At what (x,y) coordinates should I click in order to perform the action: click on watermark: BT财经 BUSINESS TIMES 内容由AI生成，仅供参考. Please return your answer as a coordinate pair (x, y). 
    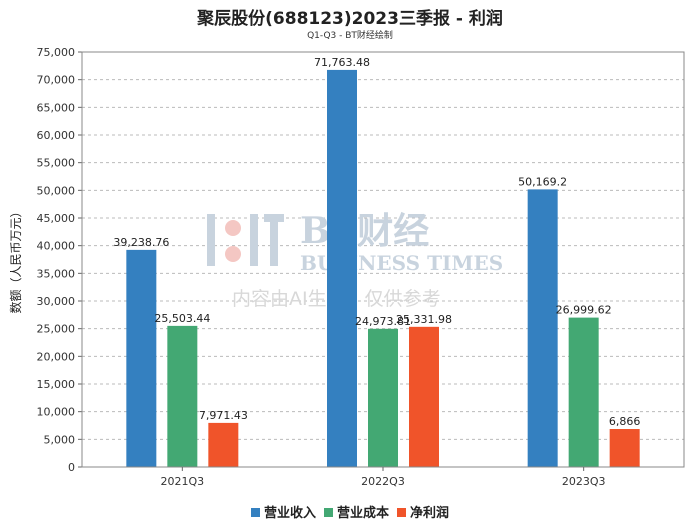
    Looking at the image, I should click on (355, 260).